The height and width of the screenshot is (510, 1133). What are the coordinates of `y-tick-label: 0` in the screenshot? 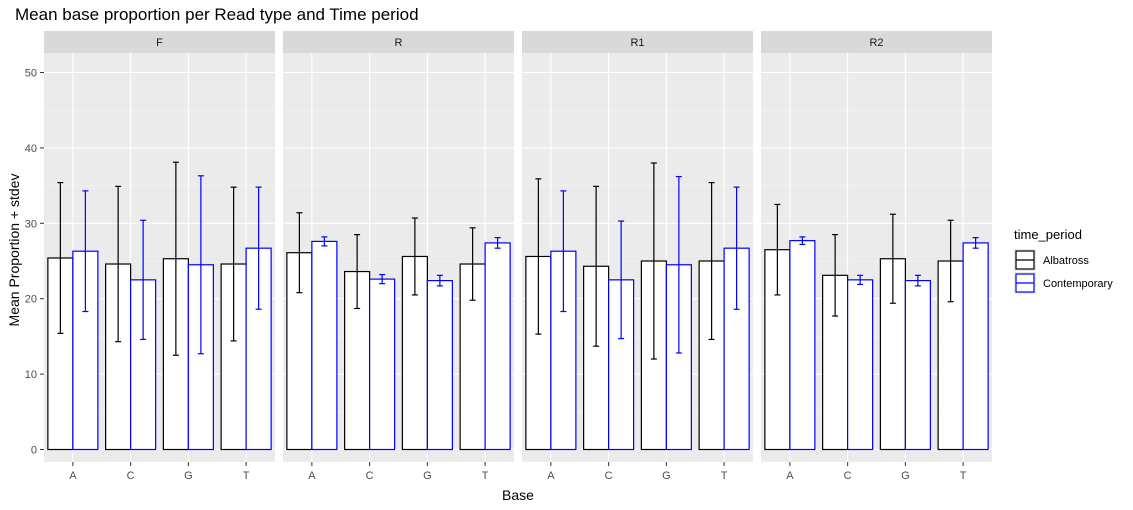 It's located at (34, 451).